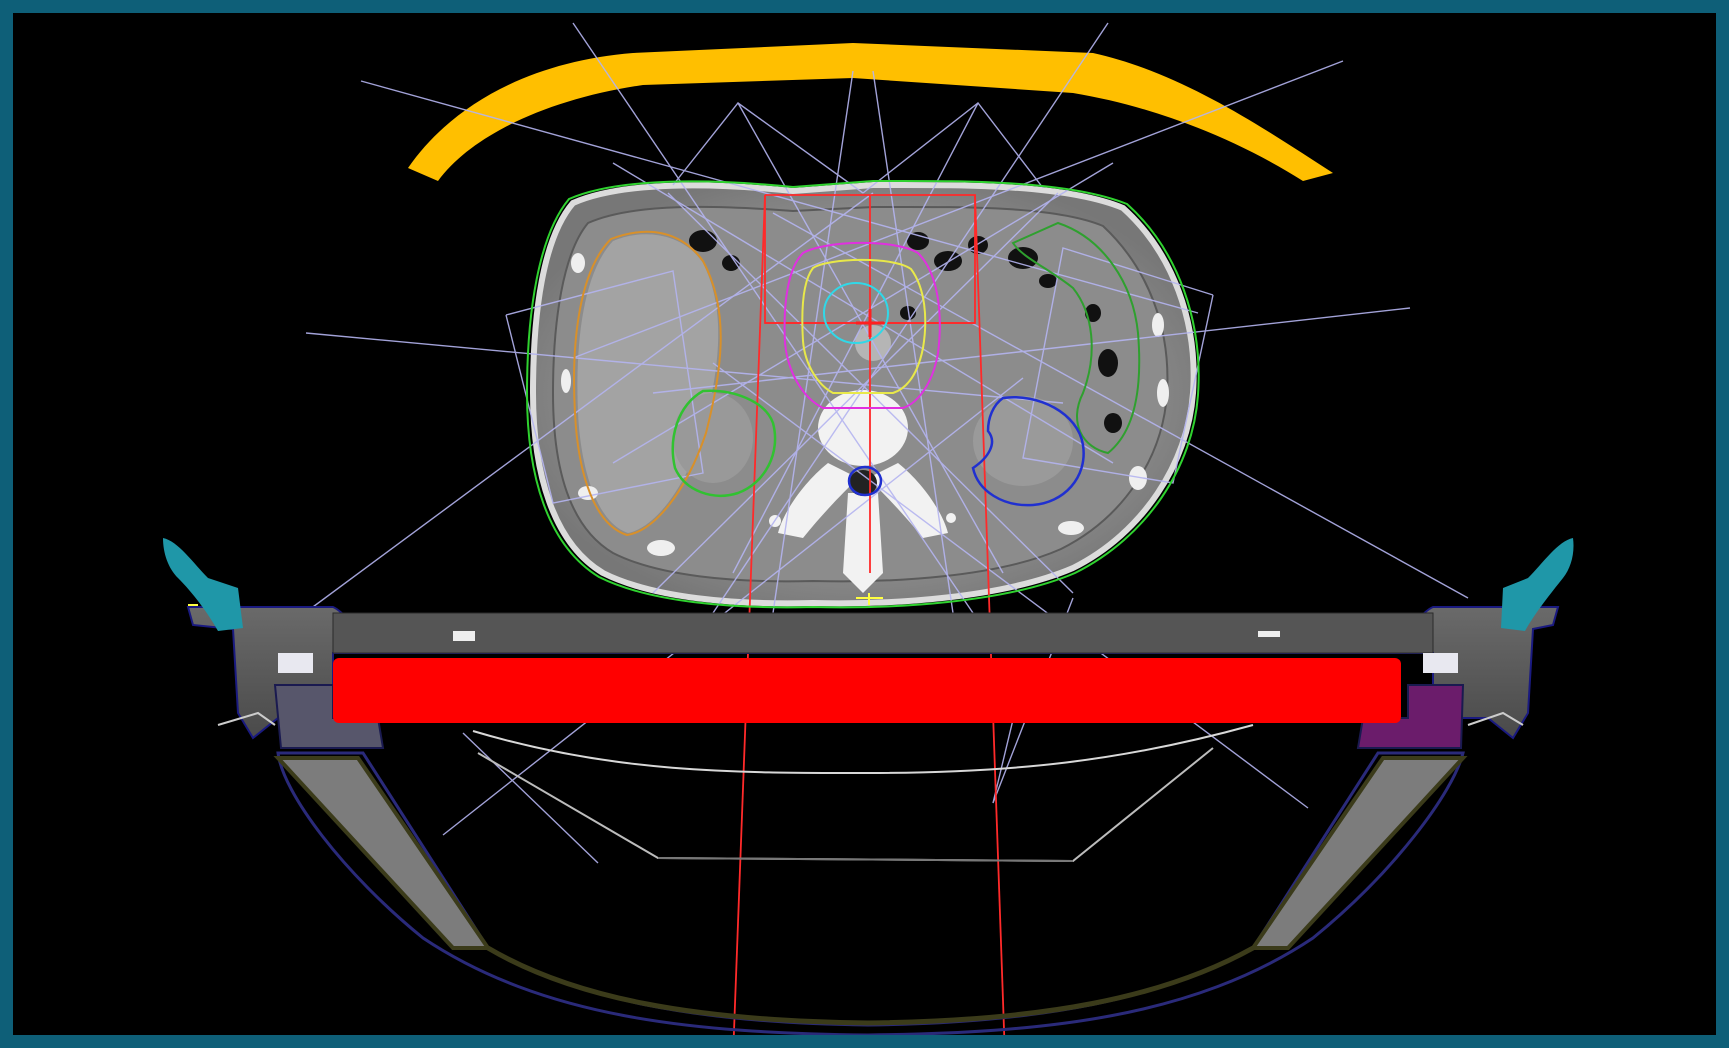 This screenshot has width=1729, height=1048. What do you see at coordinates (870, 323) in the screenshot?
I see `isocenter-marker` at bounding box center [870, 323].